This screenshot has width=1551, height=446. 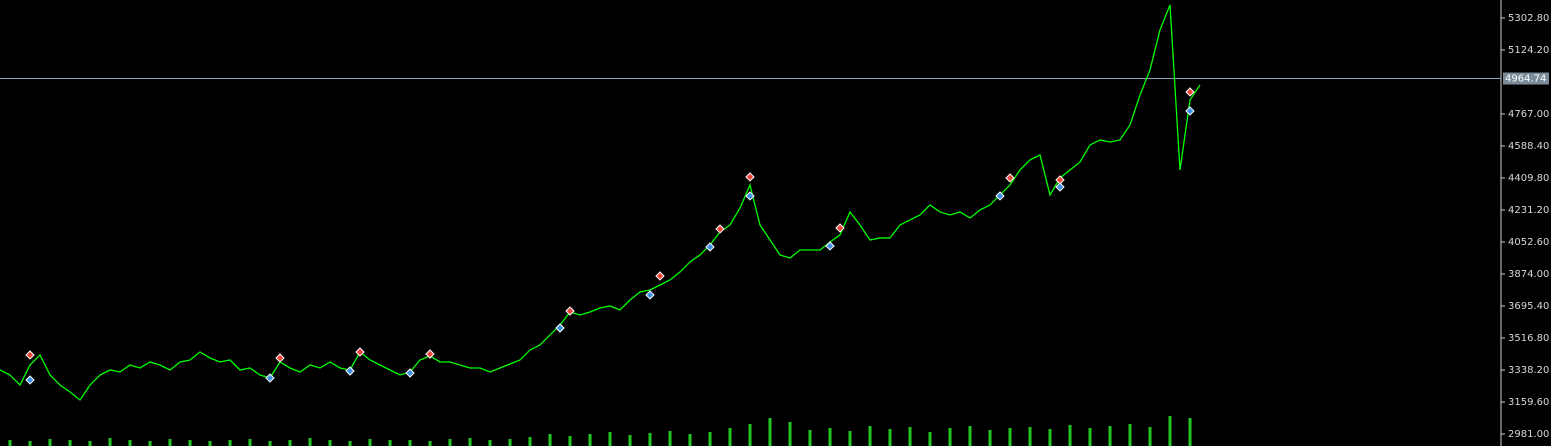 I want to click on y-tick-label: 3159.60, so click(x=1528, y=402).